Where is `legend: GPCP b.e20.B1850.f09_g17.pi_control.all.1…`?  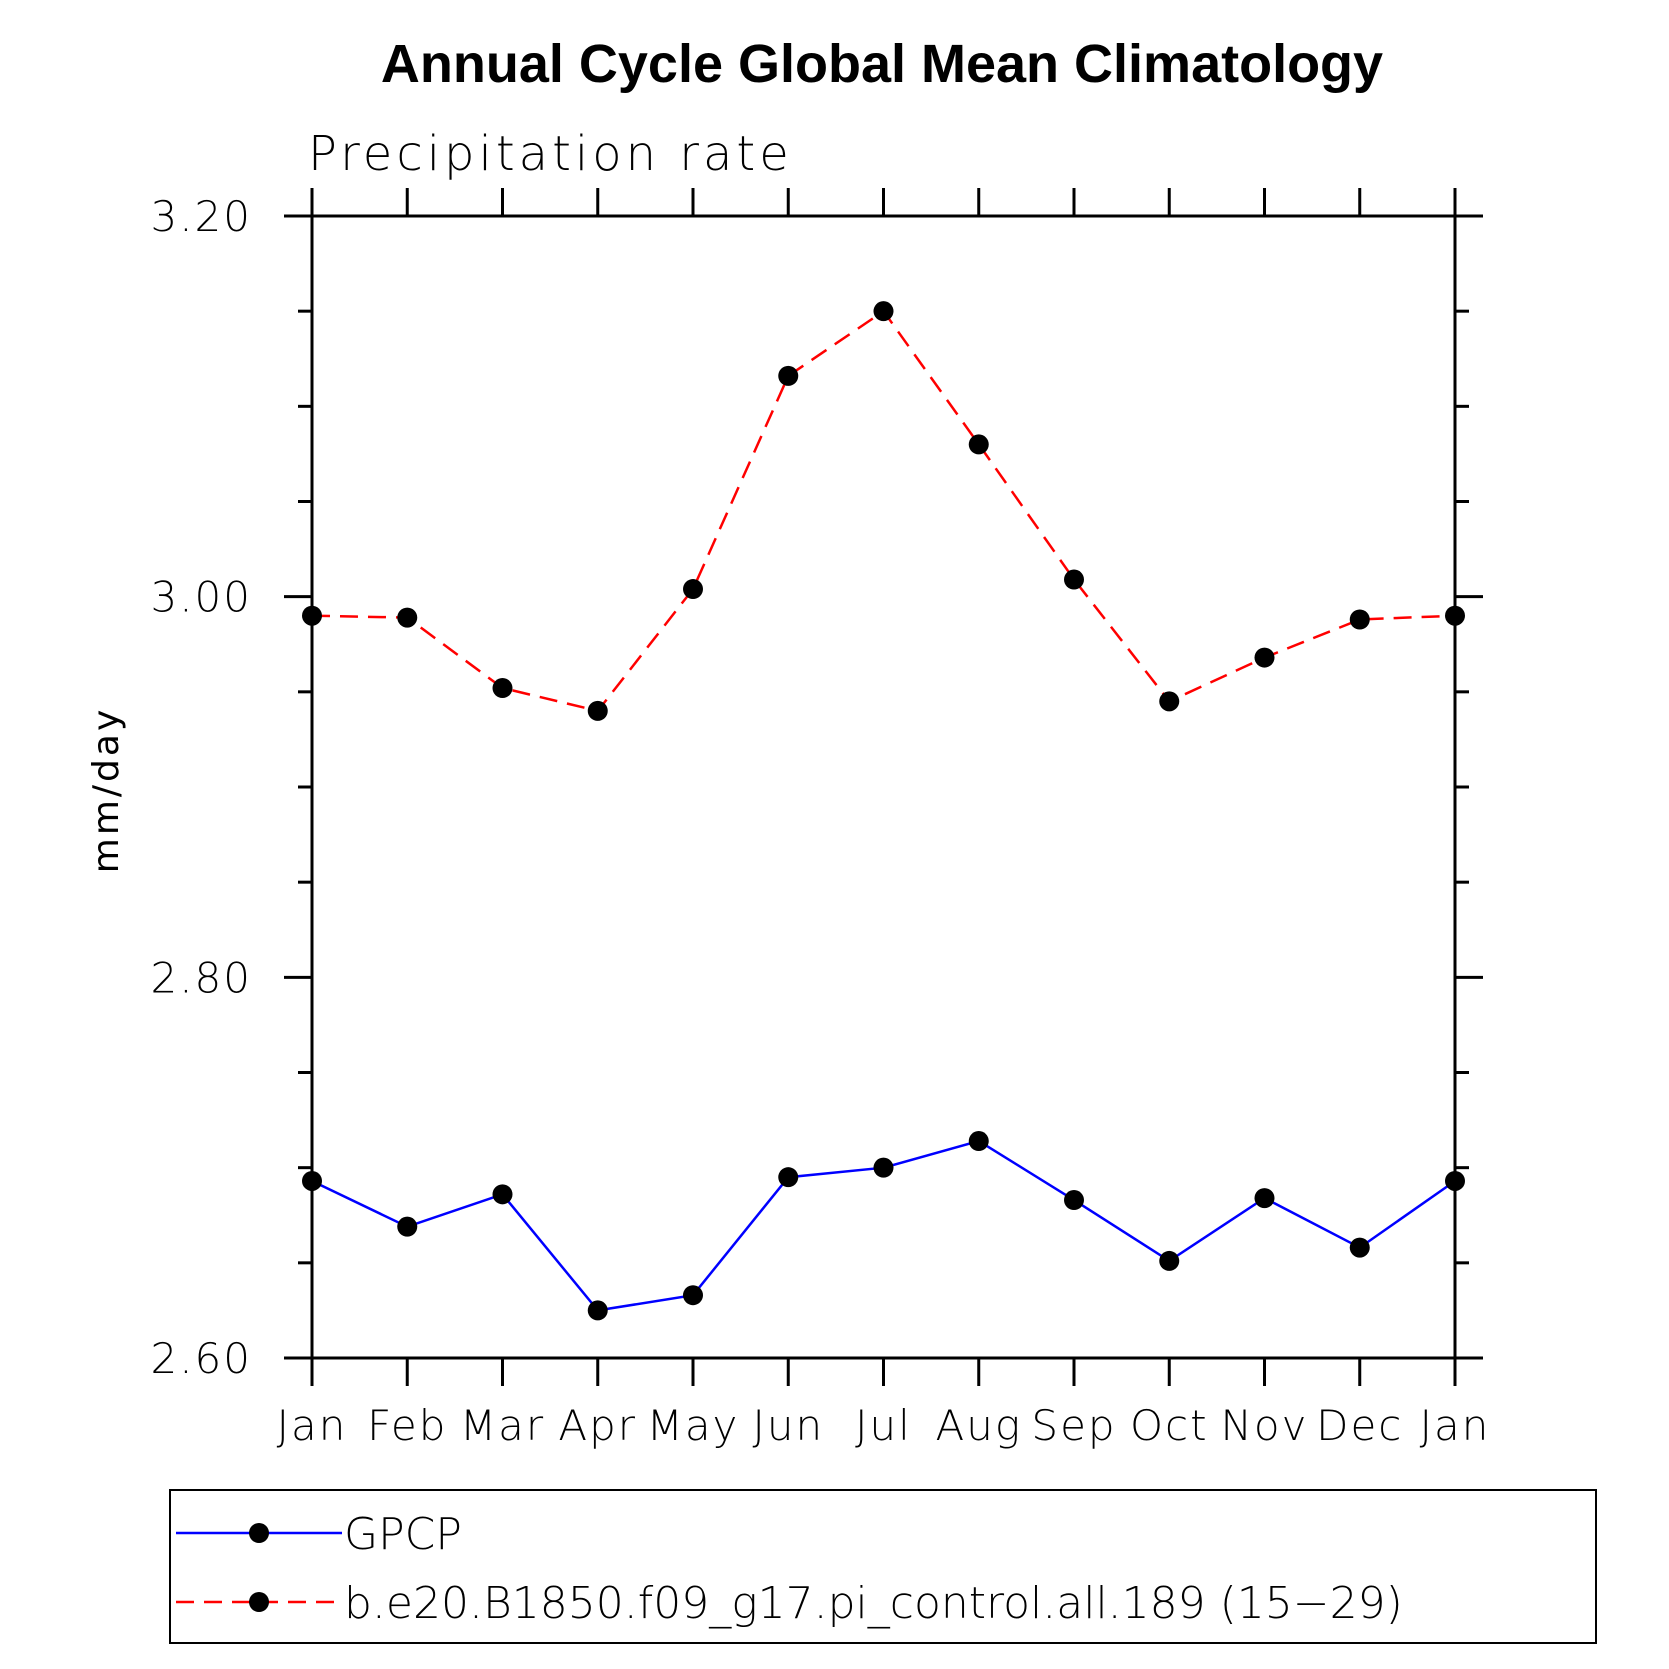
legend: GPCP b.e20.B1850.f09_g17.pi_control.all.1… is located at coordinates (883, 1566).